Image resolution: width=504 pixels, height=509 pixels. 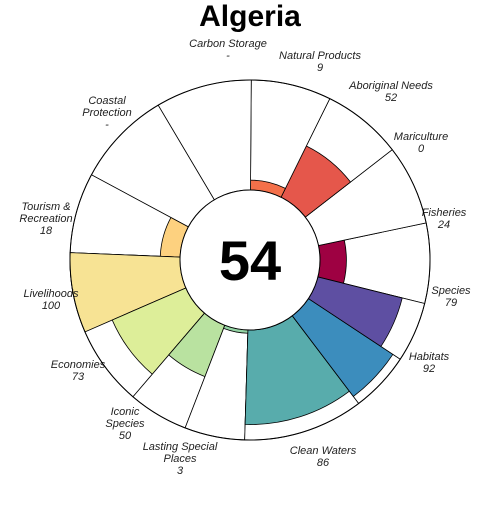 I want to click on overall-score: 54, so click(x=250, y=260).